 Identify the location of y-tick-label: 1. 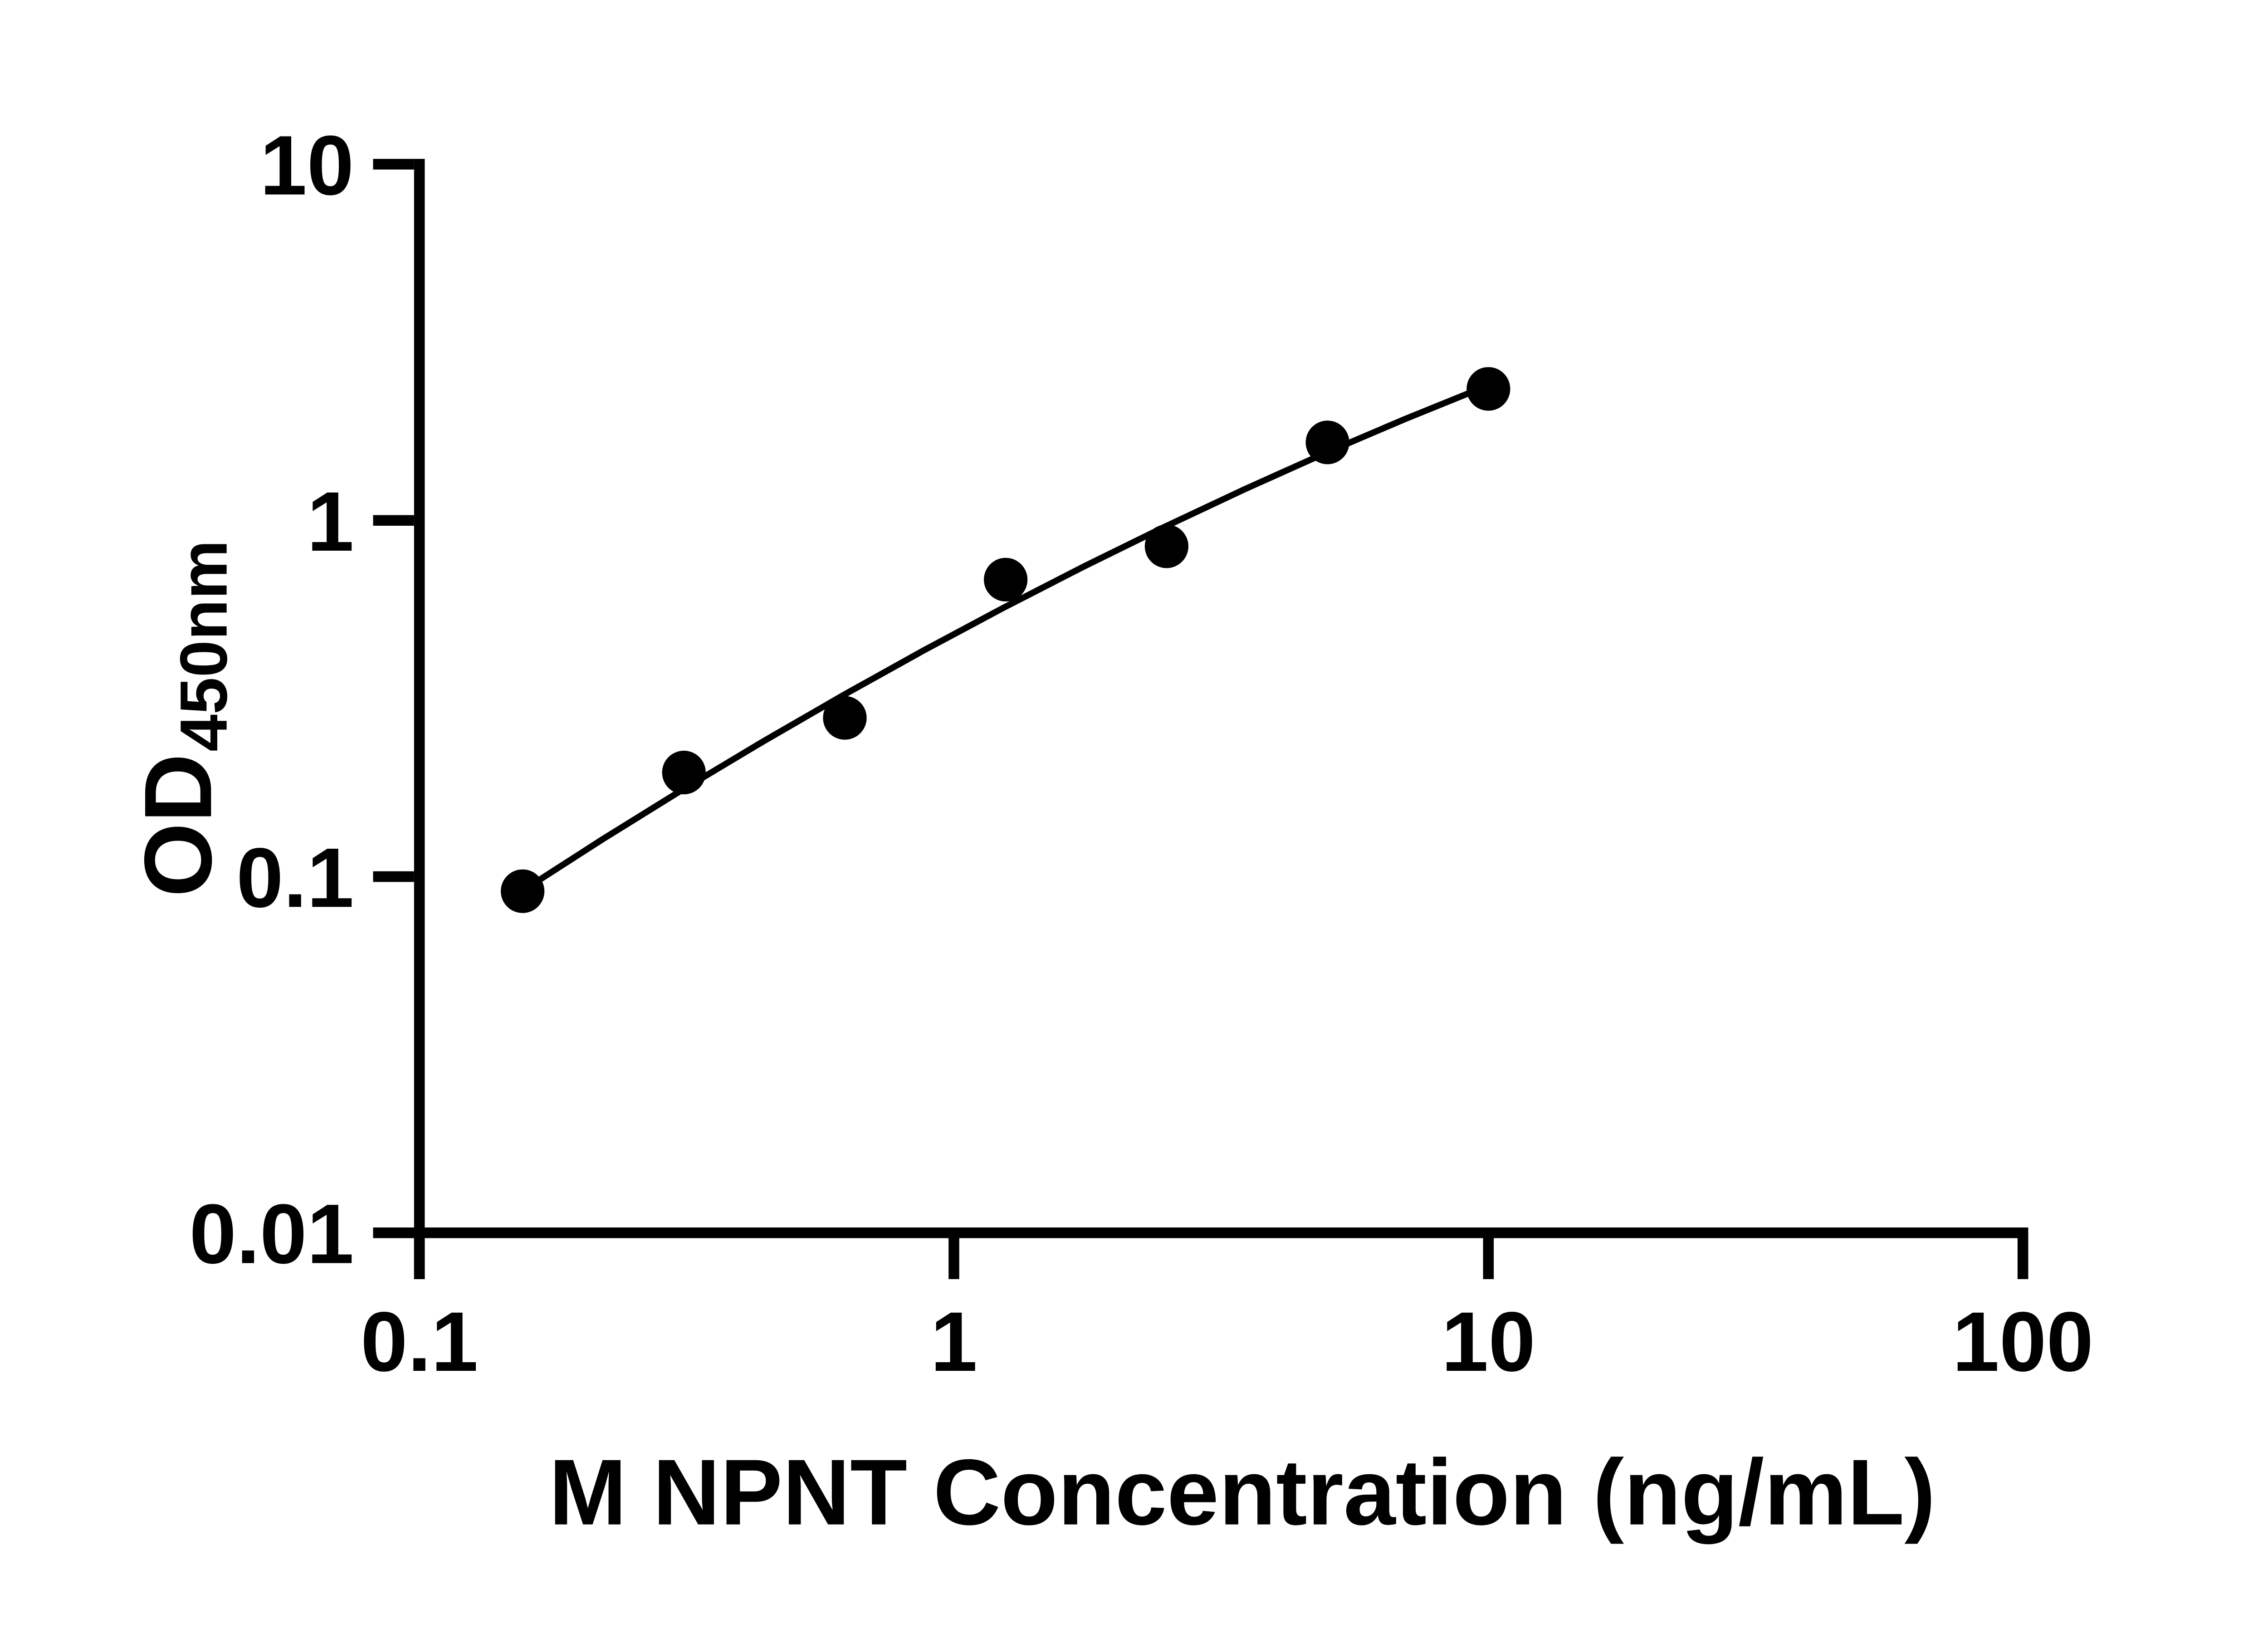
(331, 521).